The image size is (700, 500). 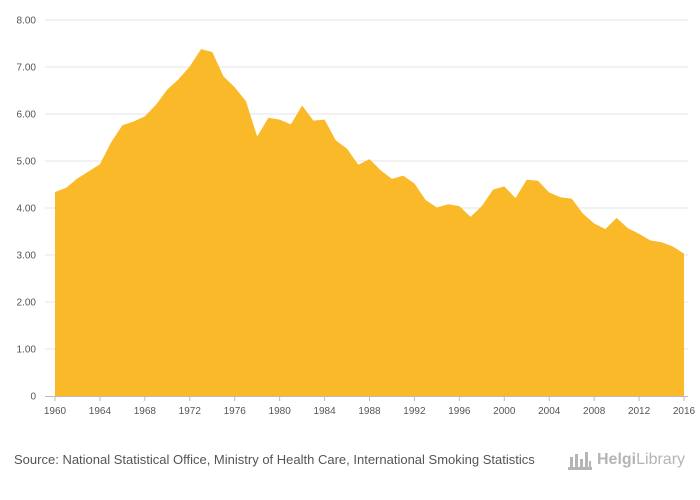 What do you see at coordinates (459, 411) in the screenshot?
I see `x-tick-label: 1996` at bounding box center [459, 411].